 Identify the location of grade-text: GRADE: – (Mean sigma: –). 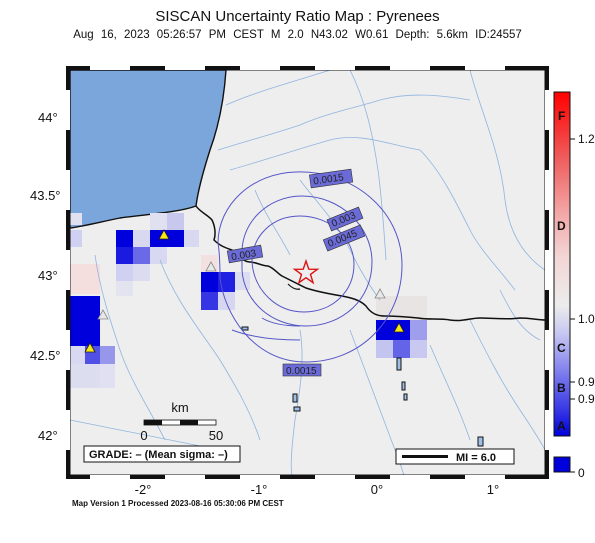
(158, 455).